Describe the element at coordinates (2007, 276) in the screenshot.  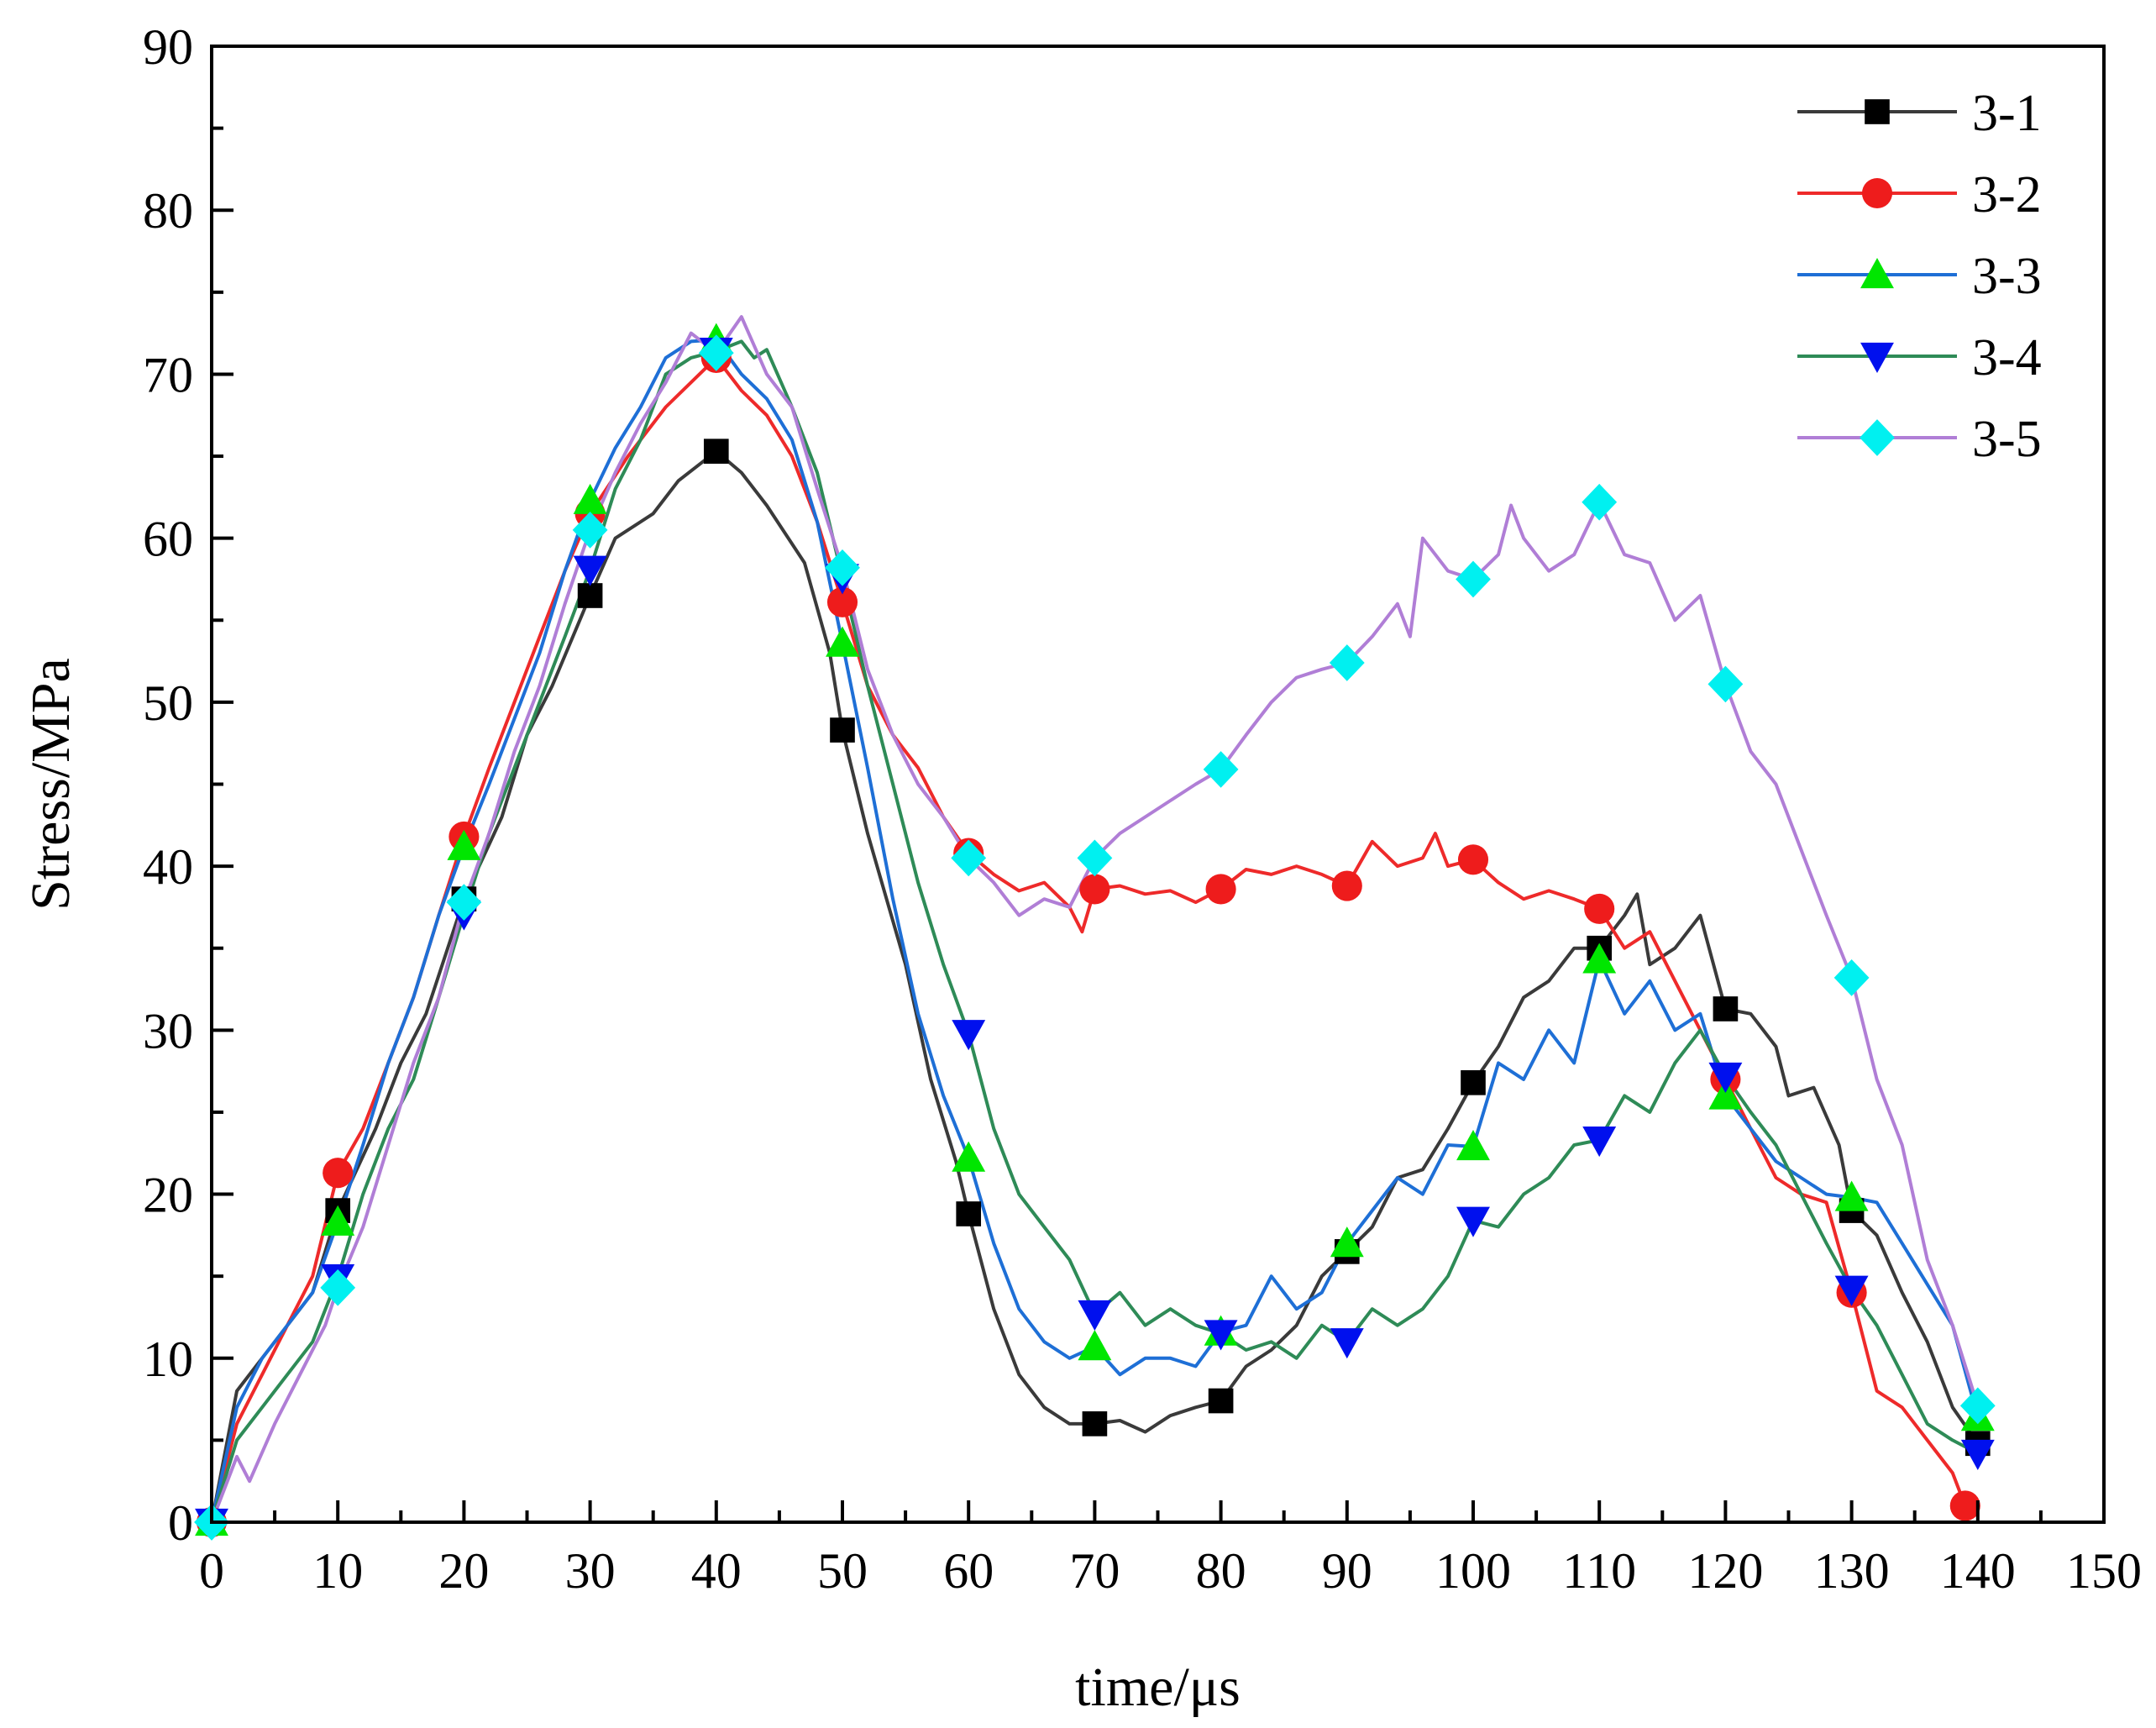
I see `legend-label: 3-3` at that location.